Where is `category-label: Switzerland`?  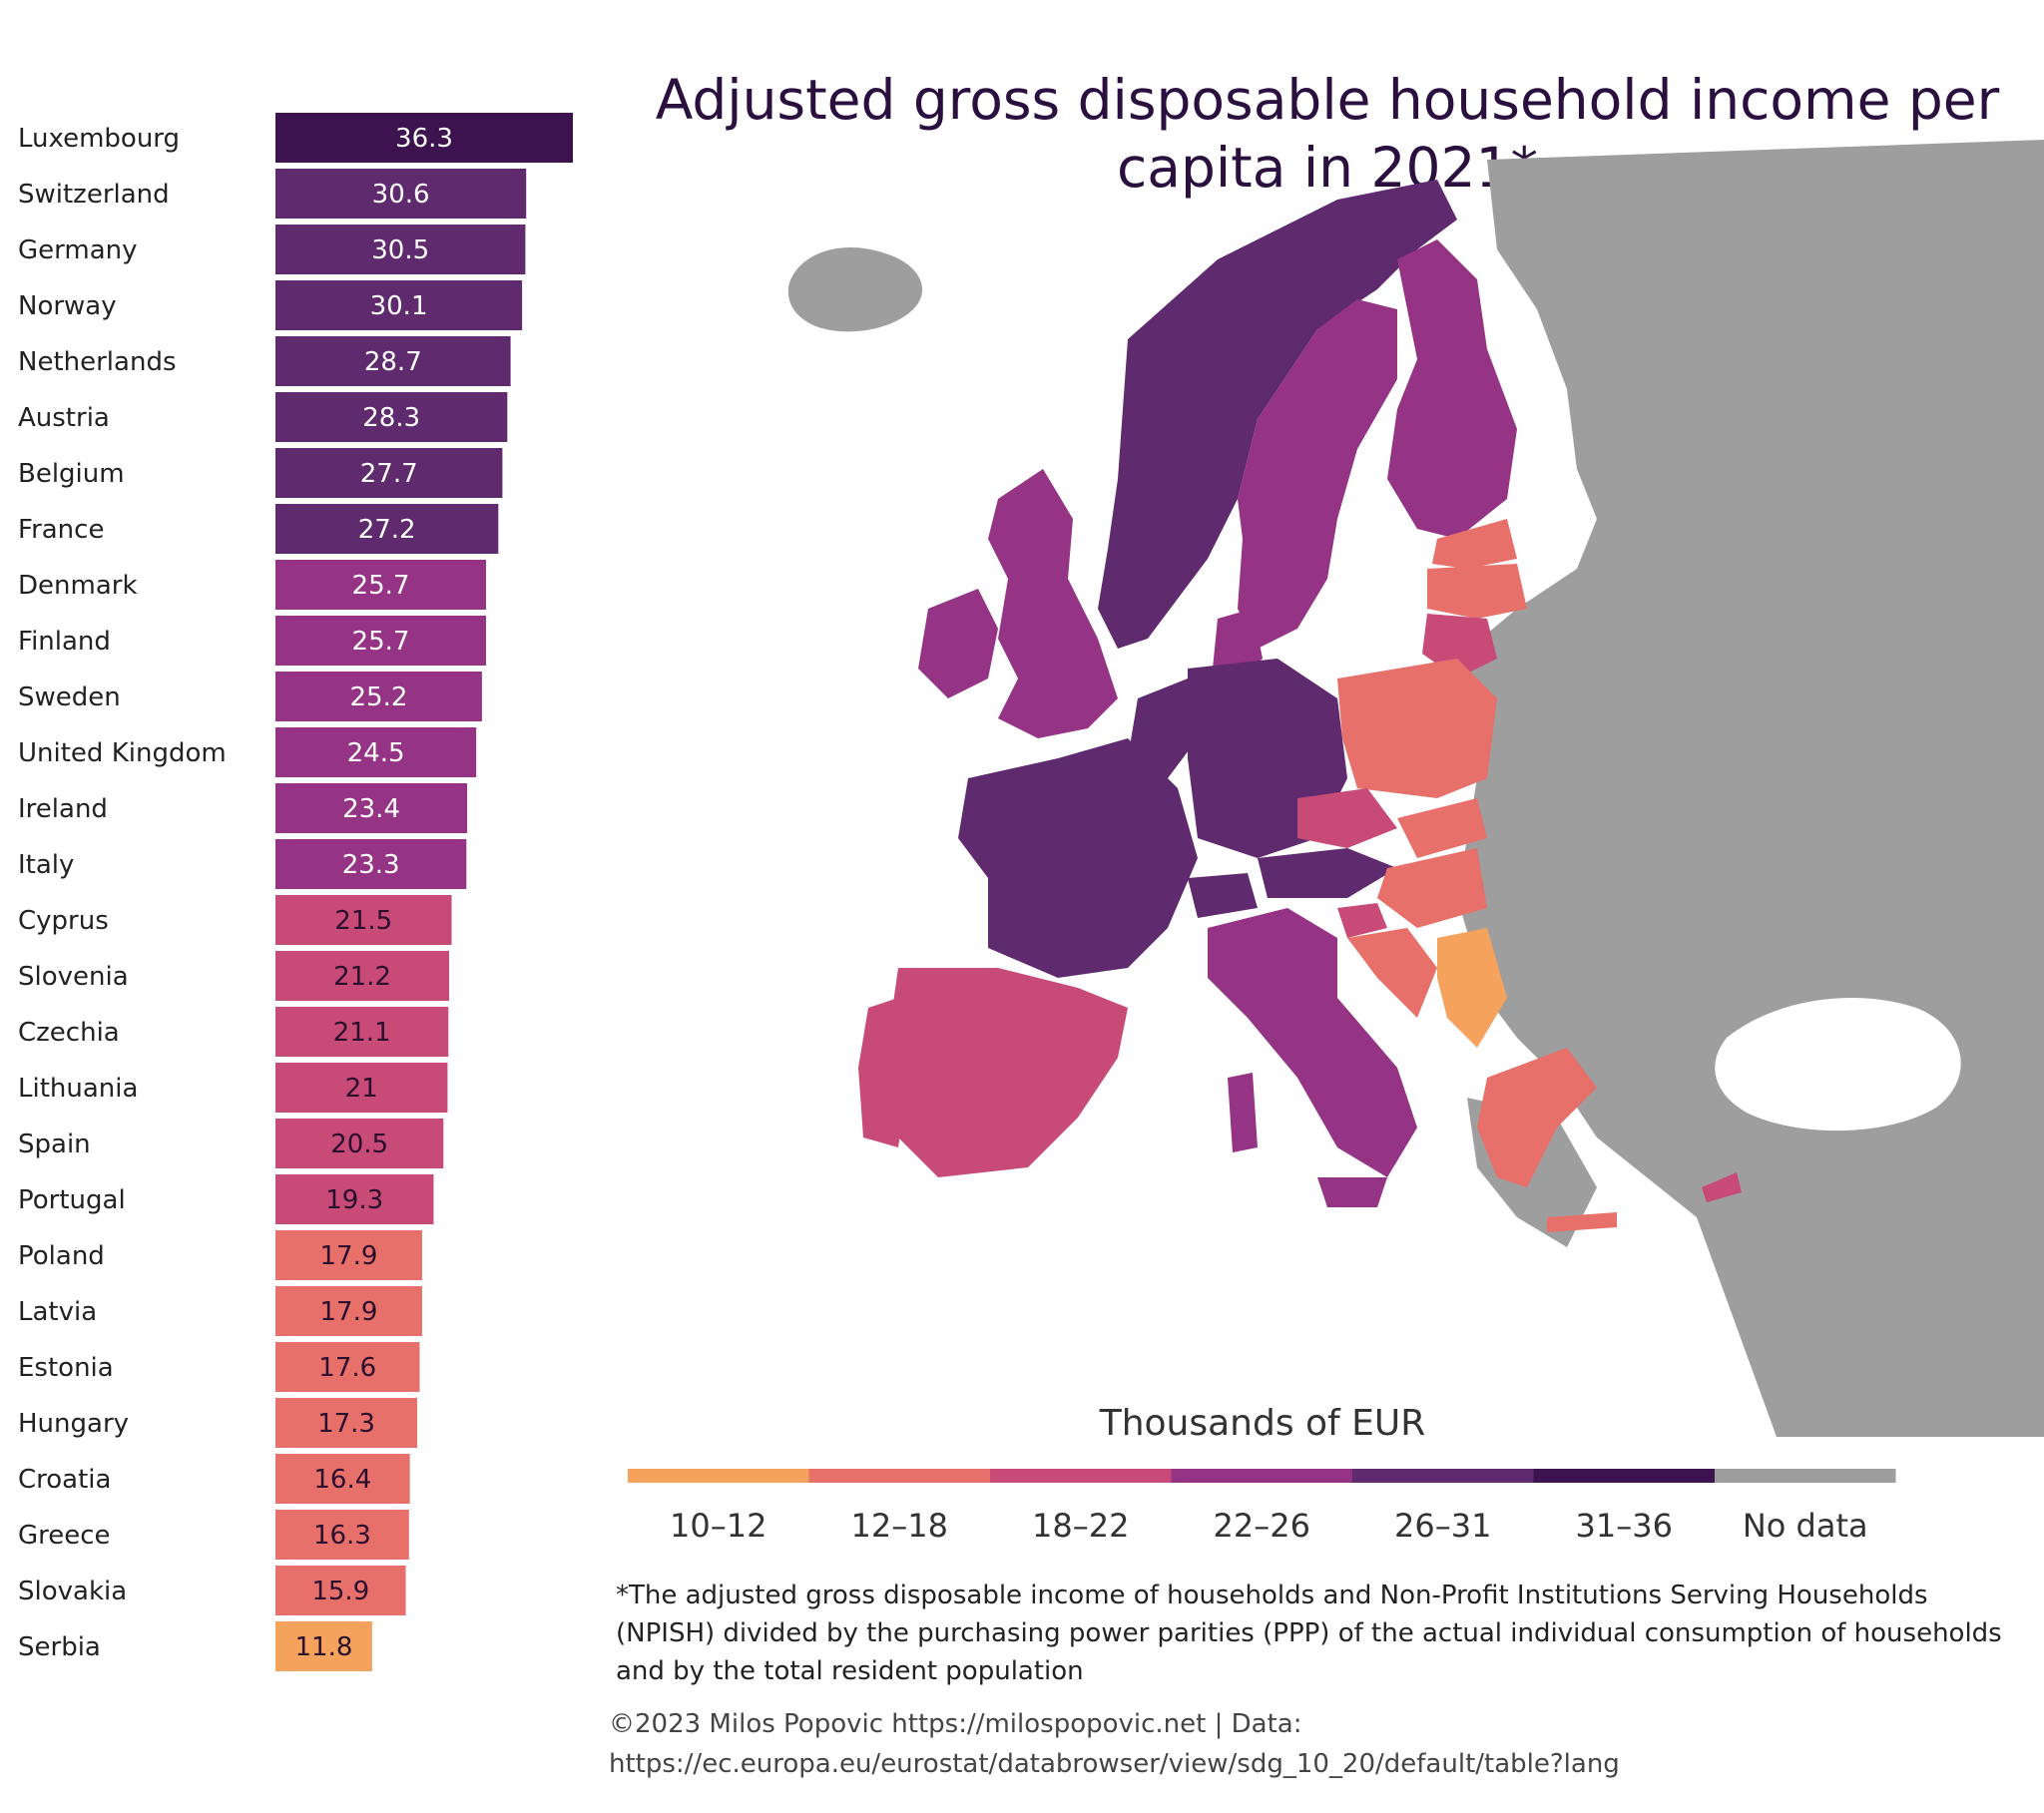 category-label: Switzerland is located at coordinates (94, 195).